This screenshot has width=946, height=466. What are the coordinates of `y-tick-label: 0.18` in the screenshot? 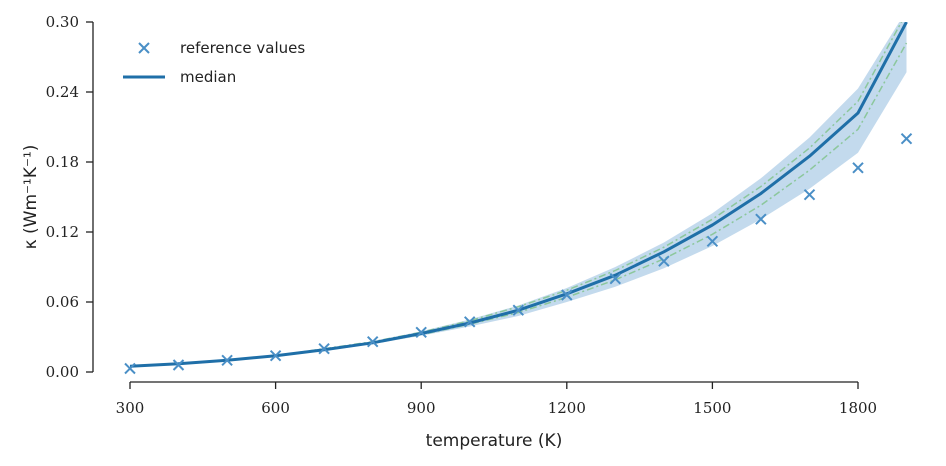 It's located at (62, 162).